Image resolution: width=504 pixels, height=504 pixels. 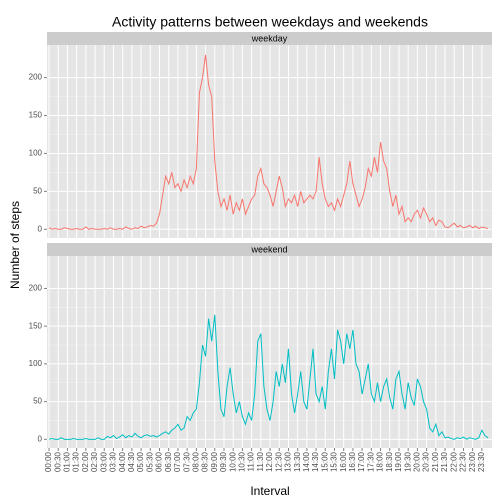 What do you see at coordinates (67, 461) in the screenshot?
I see `x-tick-label: 01:00` at bounding box center [67, 461].